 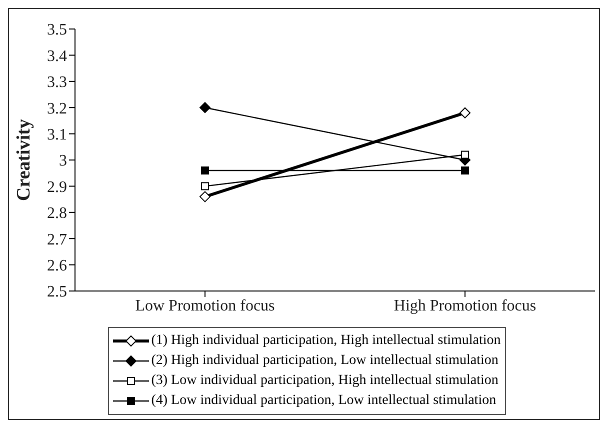 I want to click on y-tick-label: 3.2, so click(x=57, y=109).